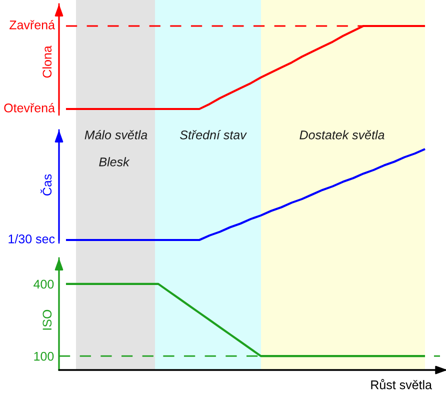 This screenshot has width=446, height=400. What do you see at coordinates (33, 25) in the screenshot?
I see `text: Zavřená` at bounding box center [33, 25].